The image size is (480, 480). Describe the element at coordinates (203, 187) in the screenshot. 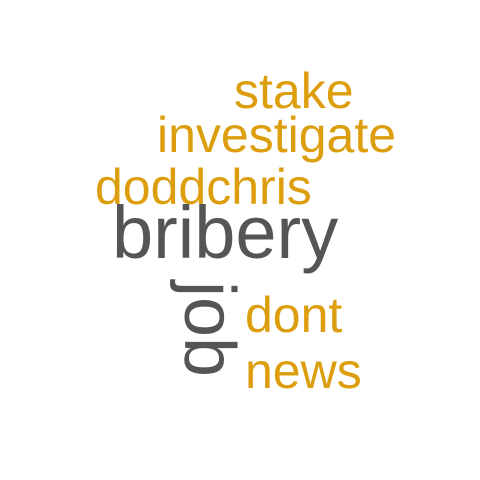

I see `word-doddchris: doddchris` at that location.